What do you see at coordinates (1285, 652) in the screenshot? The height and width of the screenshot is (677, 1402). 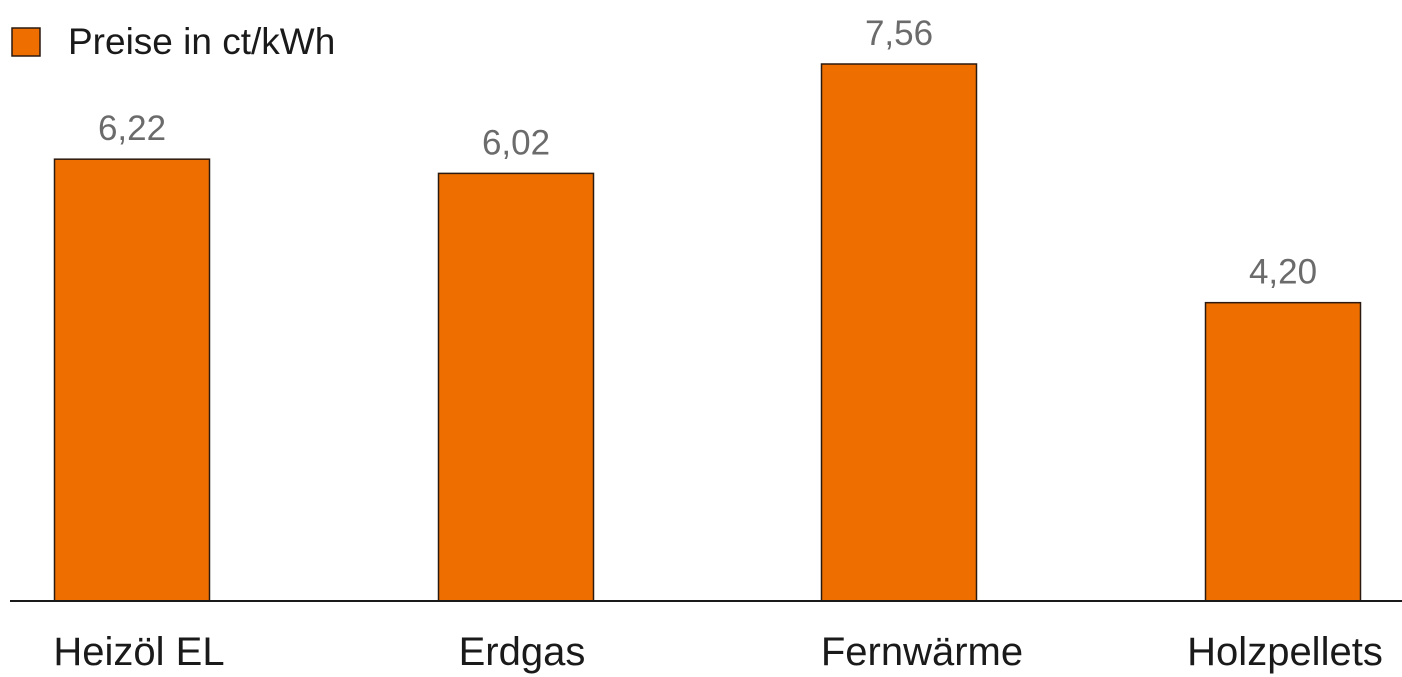 I see `category-label-3: Holzpellets` at bounding box center [1285, 652].